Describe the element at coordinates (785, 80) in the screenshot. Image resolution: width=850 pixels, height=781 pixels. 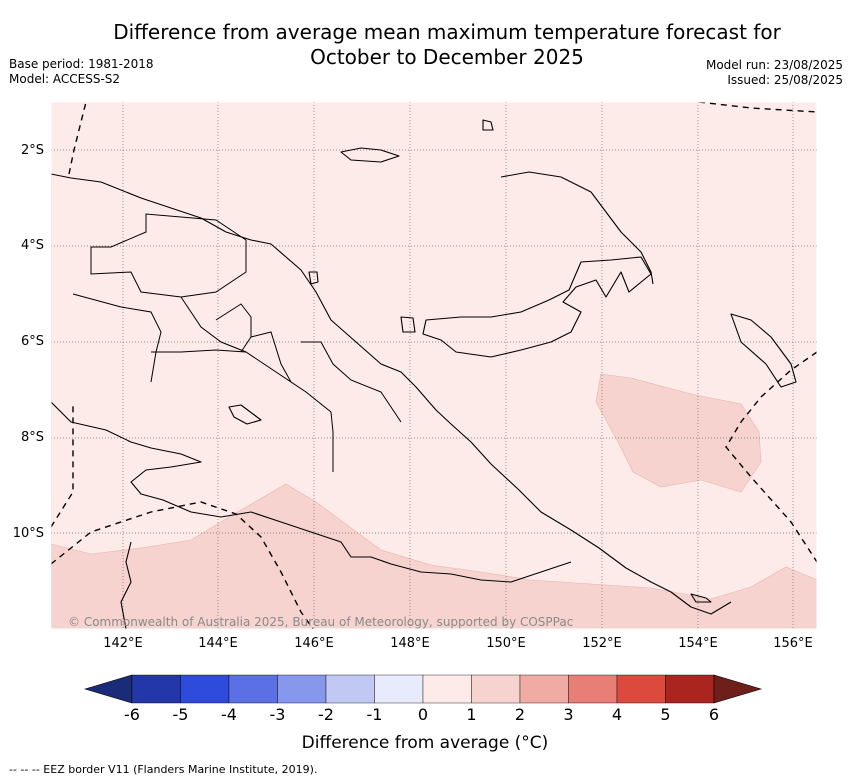
I see `issued-date: Issued: 25/08/2025` at that location.